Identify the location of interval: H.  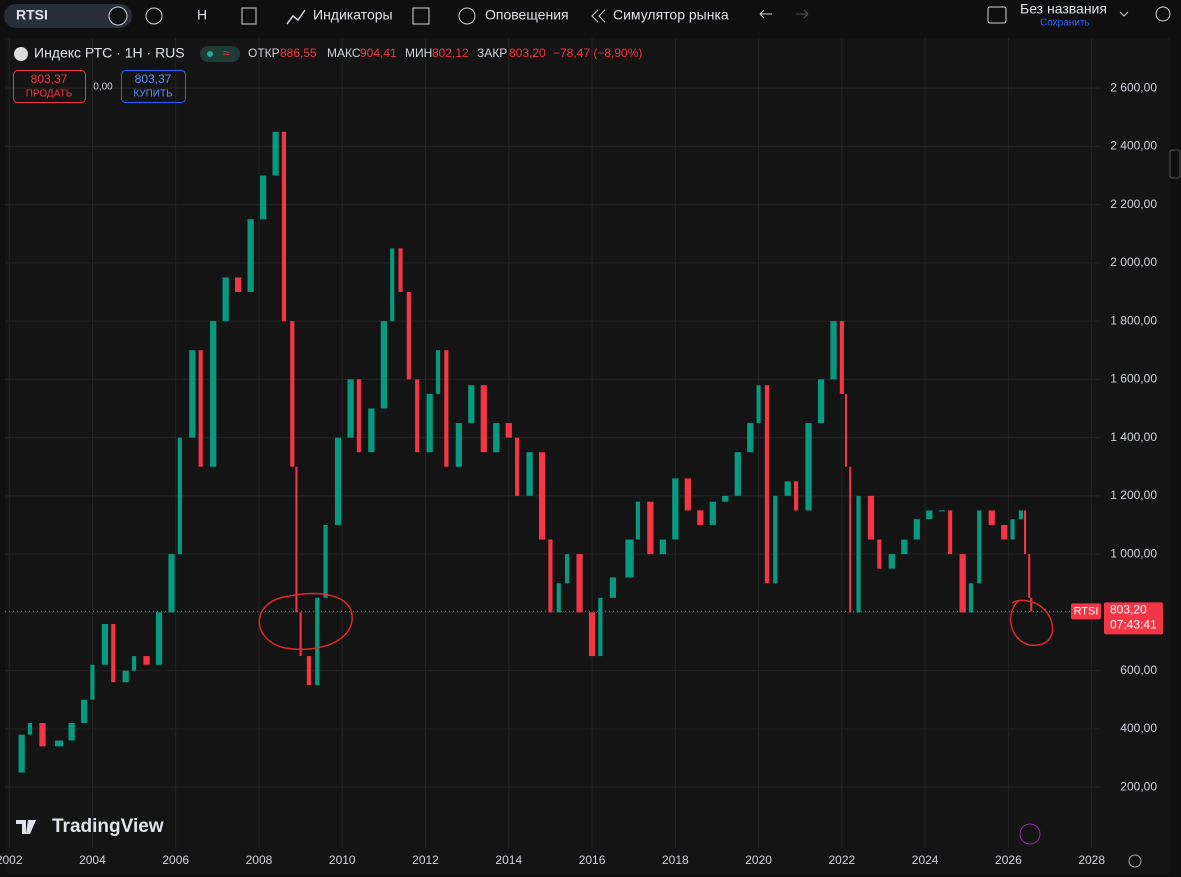
(202, 15).